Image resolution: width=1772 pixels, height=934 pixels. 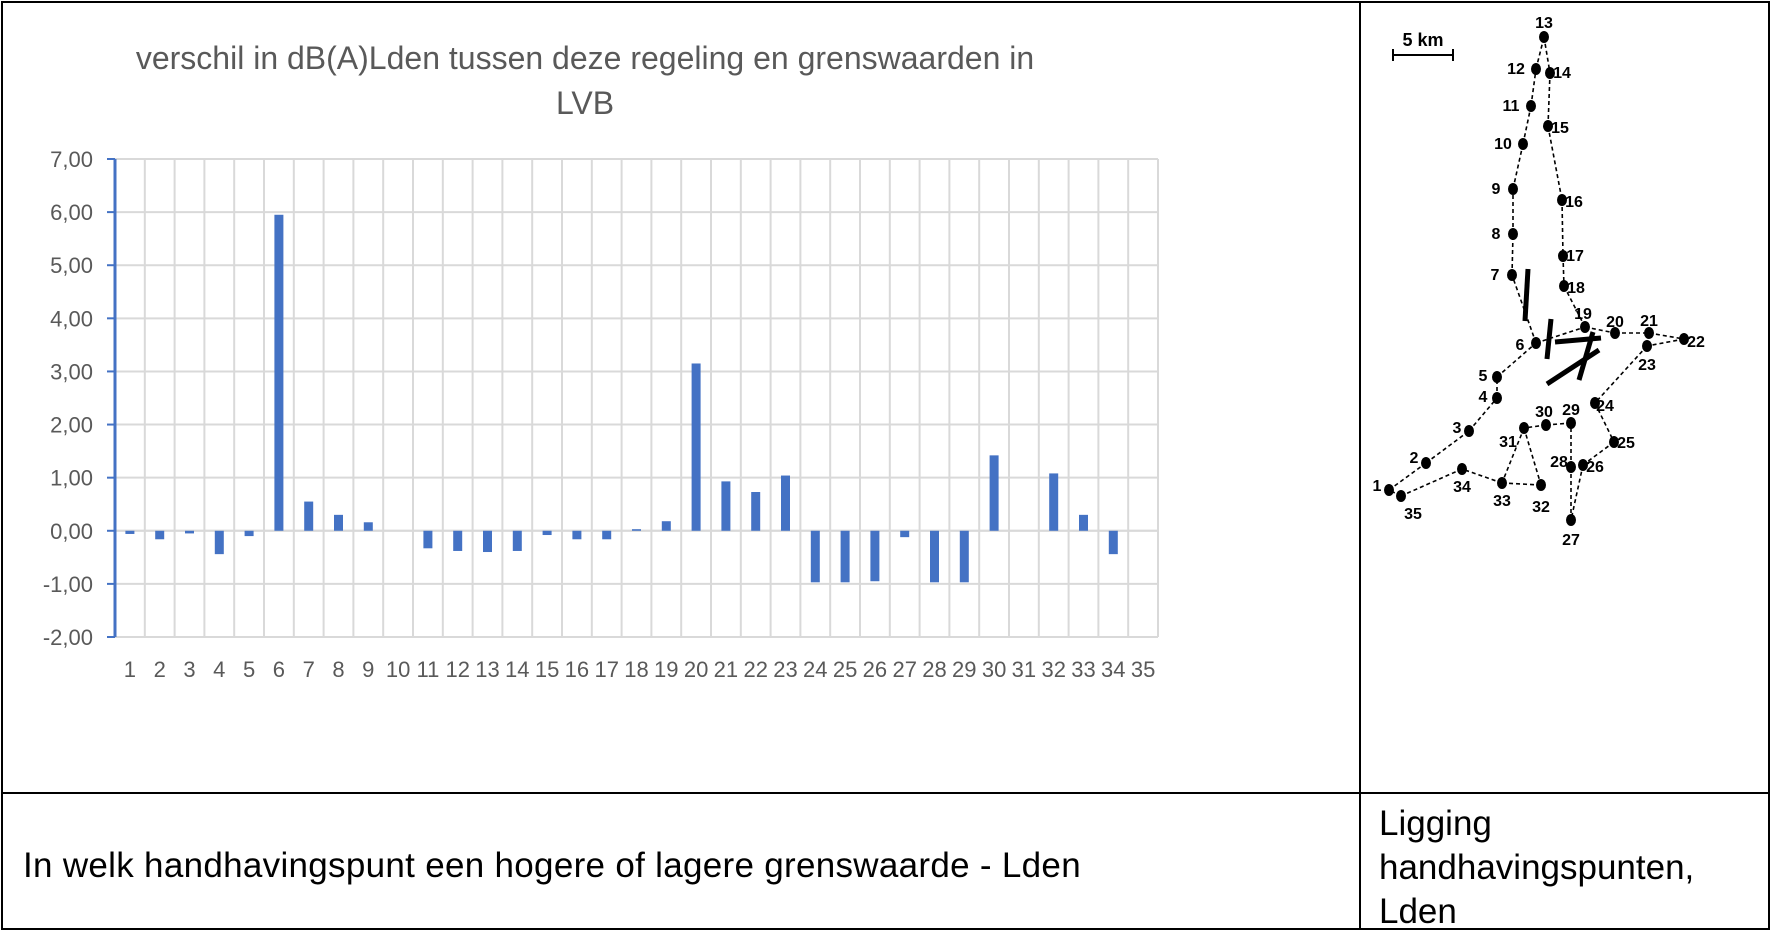 What do you see at coordinates (1571, 410) in the screenshot?
I see `point-label-29: 29` at bounding box center [1571, 410].